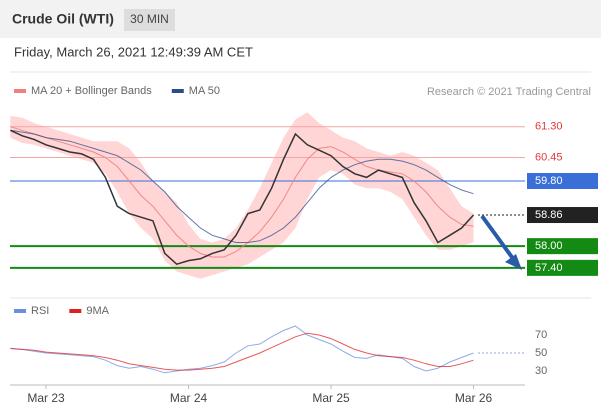 This screenshot has height=415, width=601. What do you see at coordinates (541, 353) in the screenshot?
I see `y-tick-label: 50` at bounding box center [541, 353].